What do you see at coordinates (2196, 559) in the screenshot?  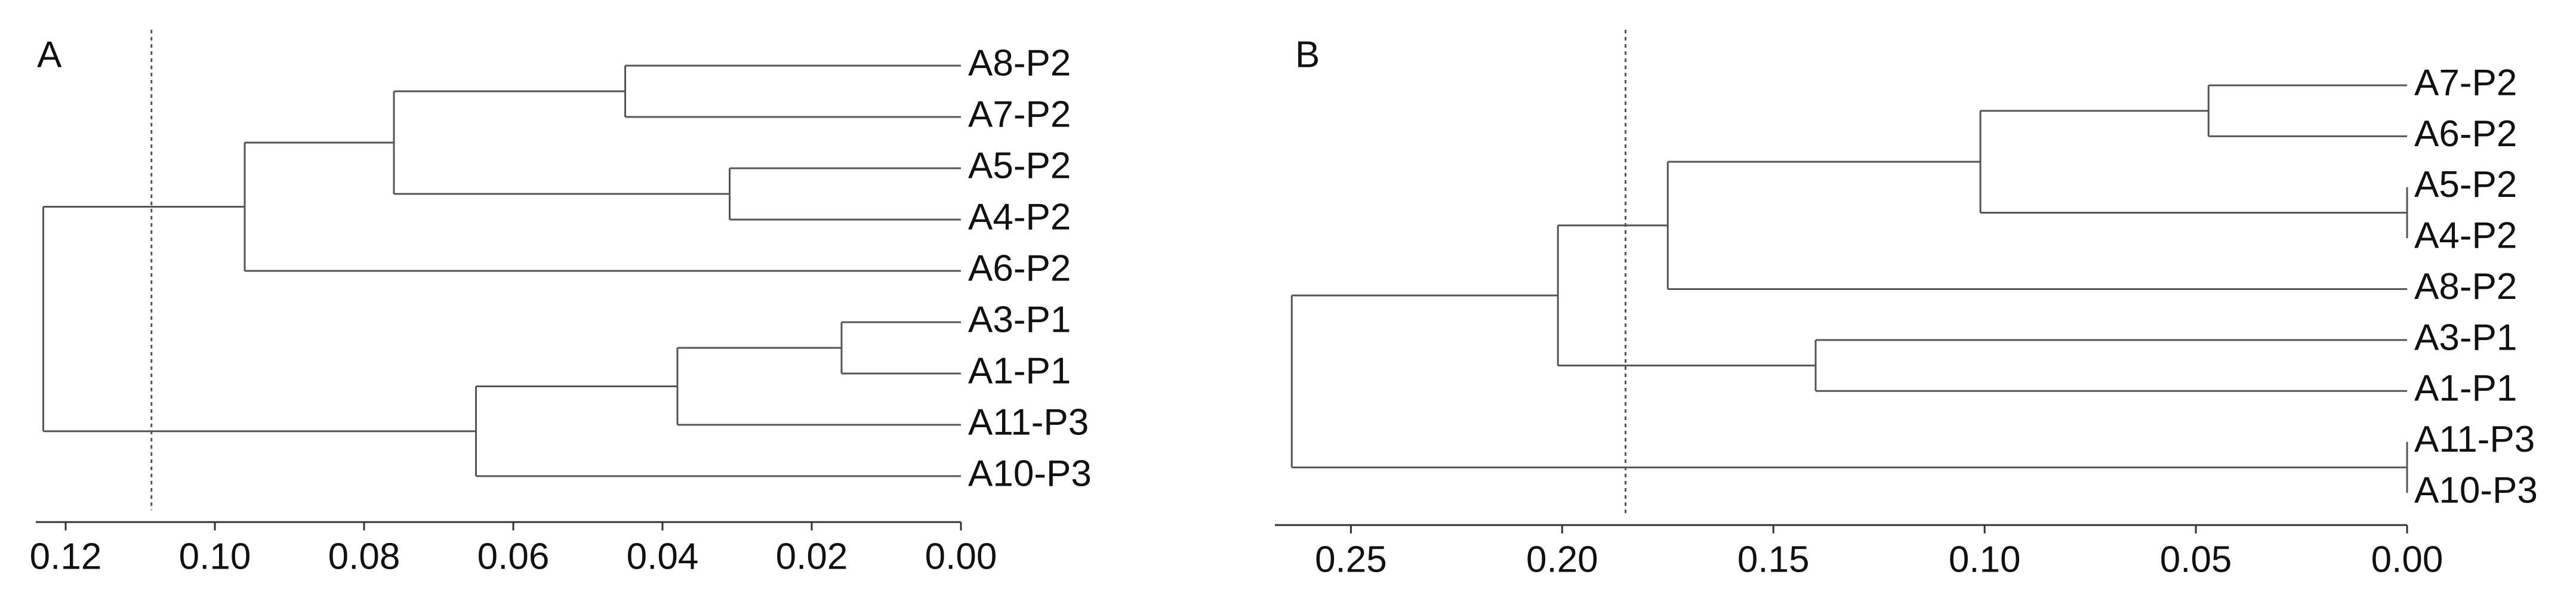 I see `x-tick-label: 0.05` at bounding box center [2196, 559].